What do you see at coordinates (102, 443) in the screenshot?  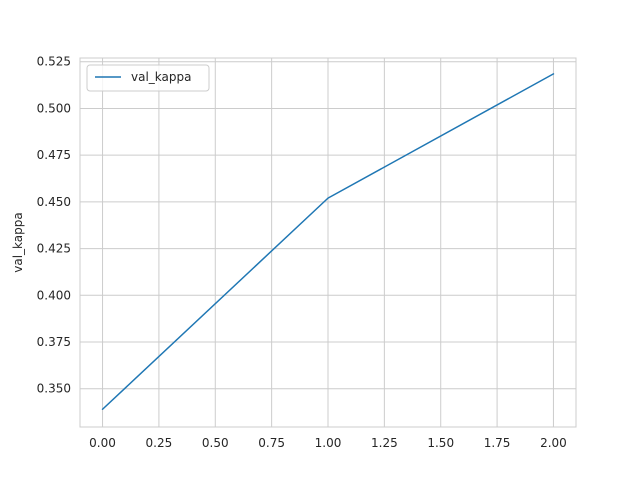 I see `x-tick-label: 0.00` at bounding box center [102, 443].